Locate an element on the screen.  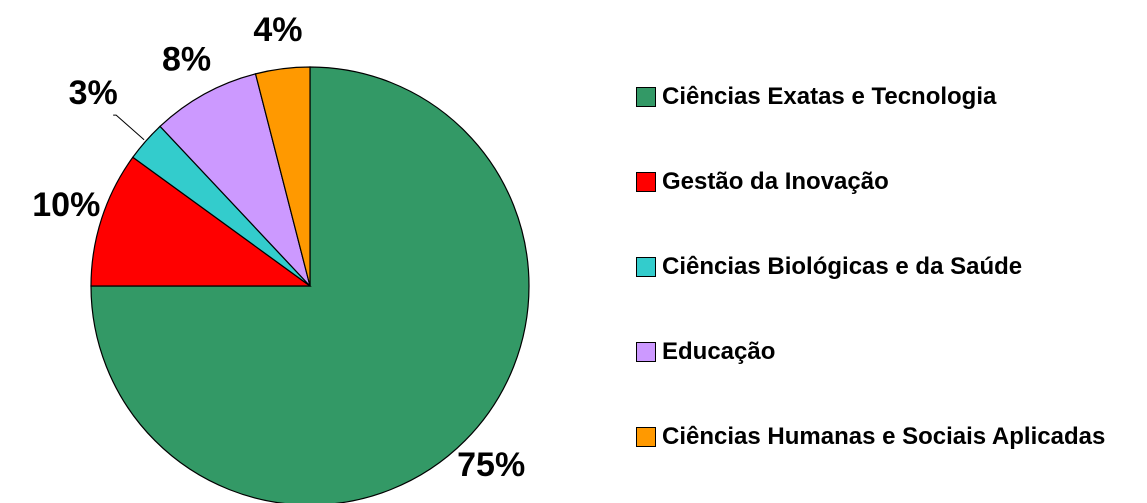
data-label: 4% is located at coordinates (277, 30).